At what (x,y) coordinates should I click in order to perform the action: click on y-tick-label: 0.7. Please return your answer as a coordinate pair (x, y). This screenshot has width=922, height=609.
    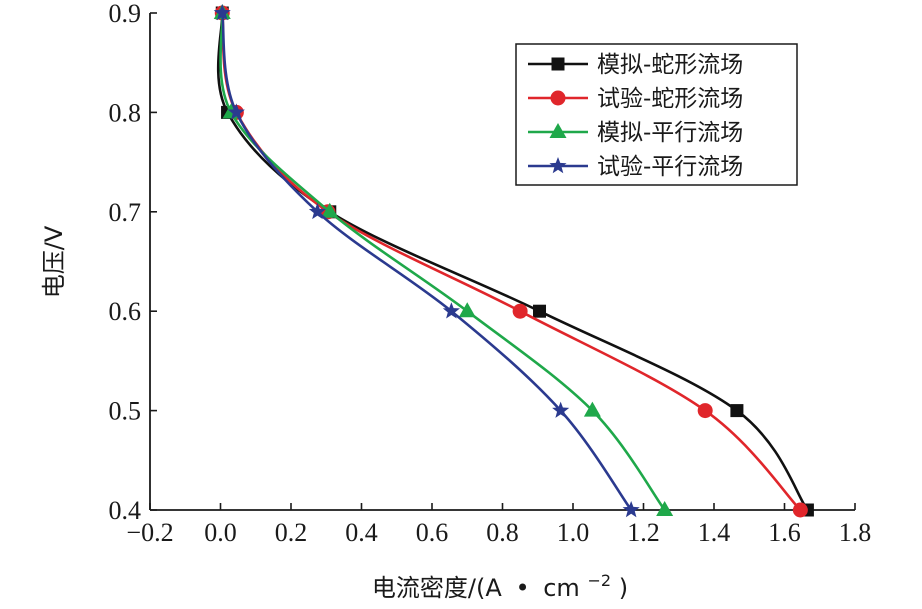
    Looking at the image, I should click on (125, 212).